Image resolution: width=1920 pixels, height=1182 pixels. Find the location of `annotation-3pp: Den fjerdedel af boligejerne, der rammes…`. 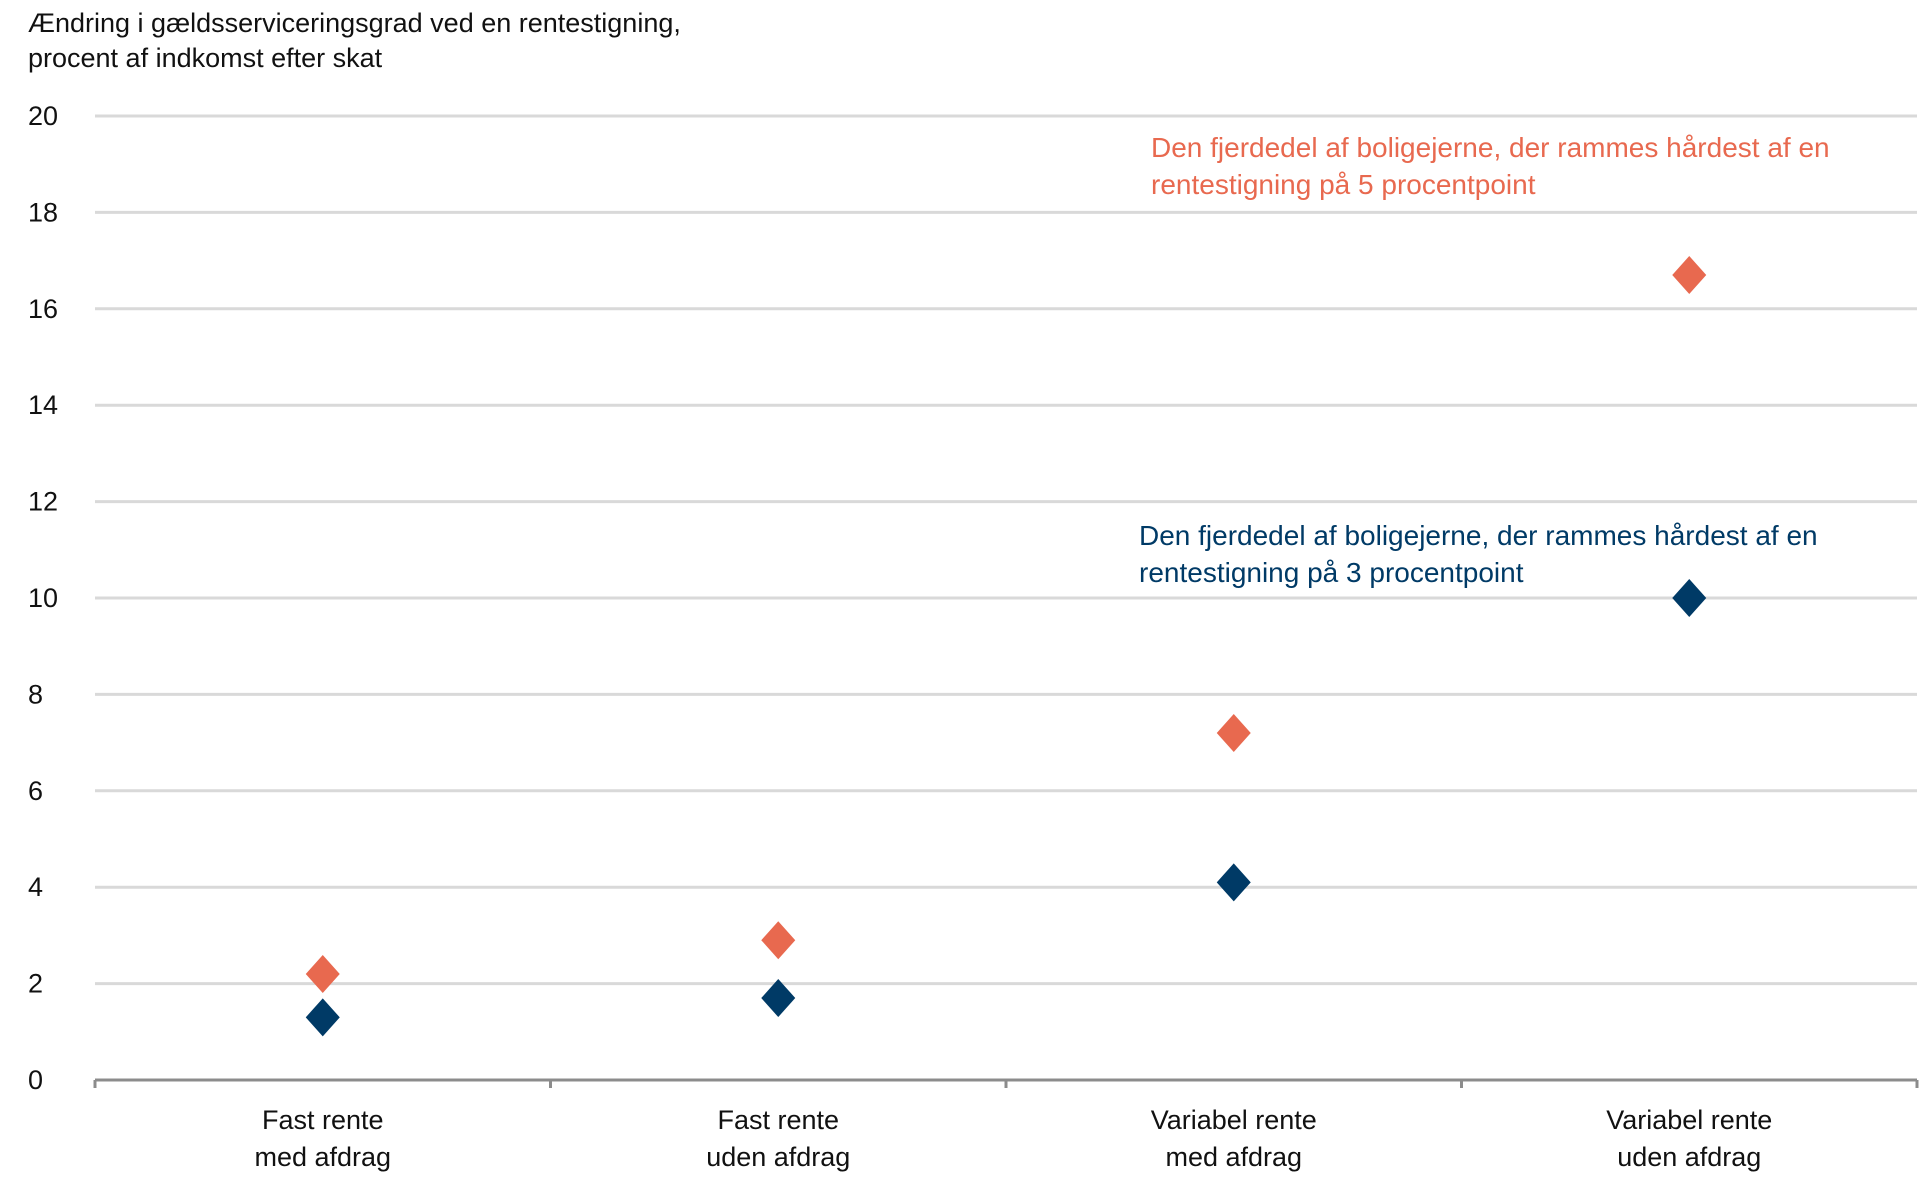

annotation-3pp: Den fjerdedel af boligejerne, der rammes… is located at coordinates (1478, 554).